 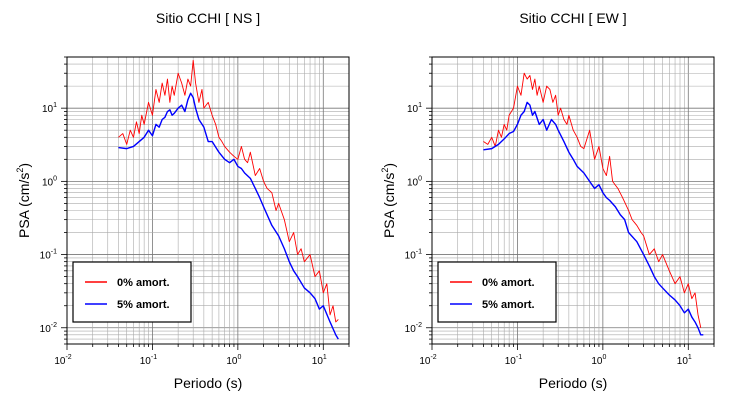 I want to click on chart-title: Sitio CCHI [ NS ], so click(x=208, y=18).